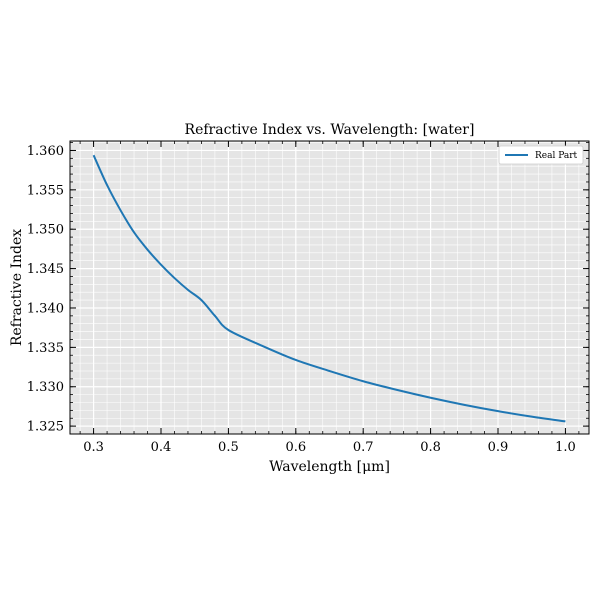  Describe the element at coordinates (93, 447) in the screenshot. I see `x-tick-label: 0.3` at that location.